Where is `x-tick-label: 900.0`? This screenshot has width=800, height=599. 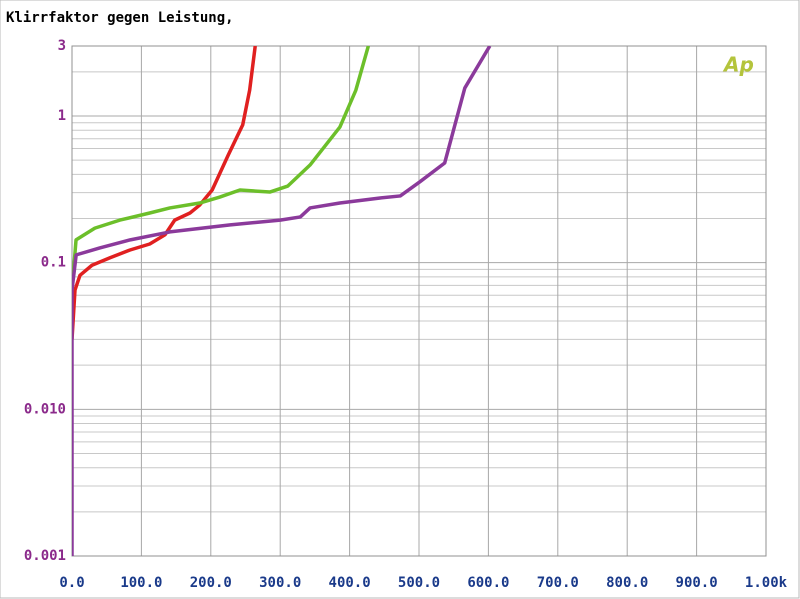
x-tick-label: 900.0 is located at coordinates (697, 583).